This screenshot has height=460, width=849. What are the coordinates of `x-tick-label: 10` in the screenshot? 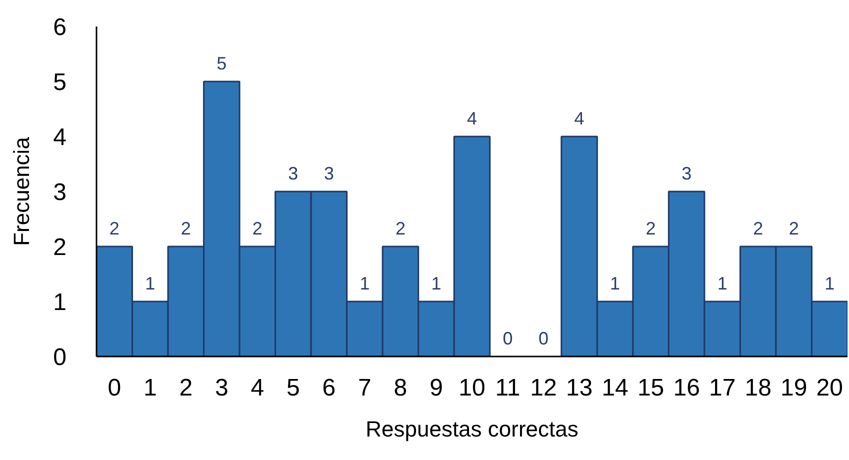 It's located at (472, 388).